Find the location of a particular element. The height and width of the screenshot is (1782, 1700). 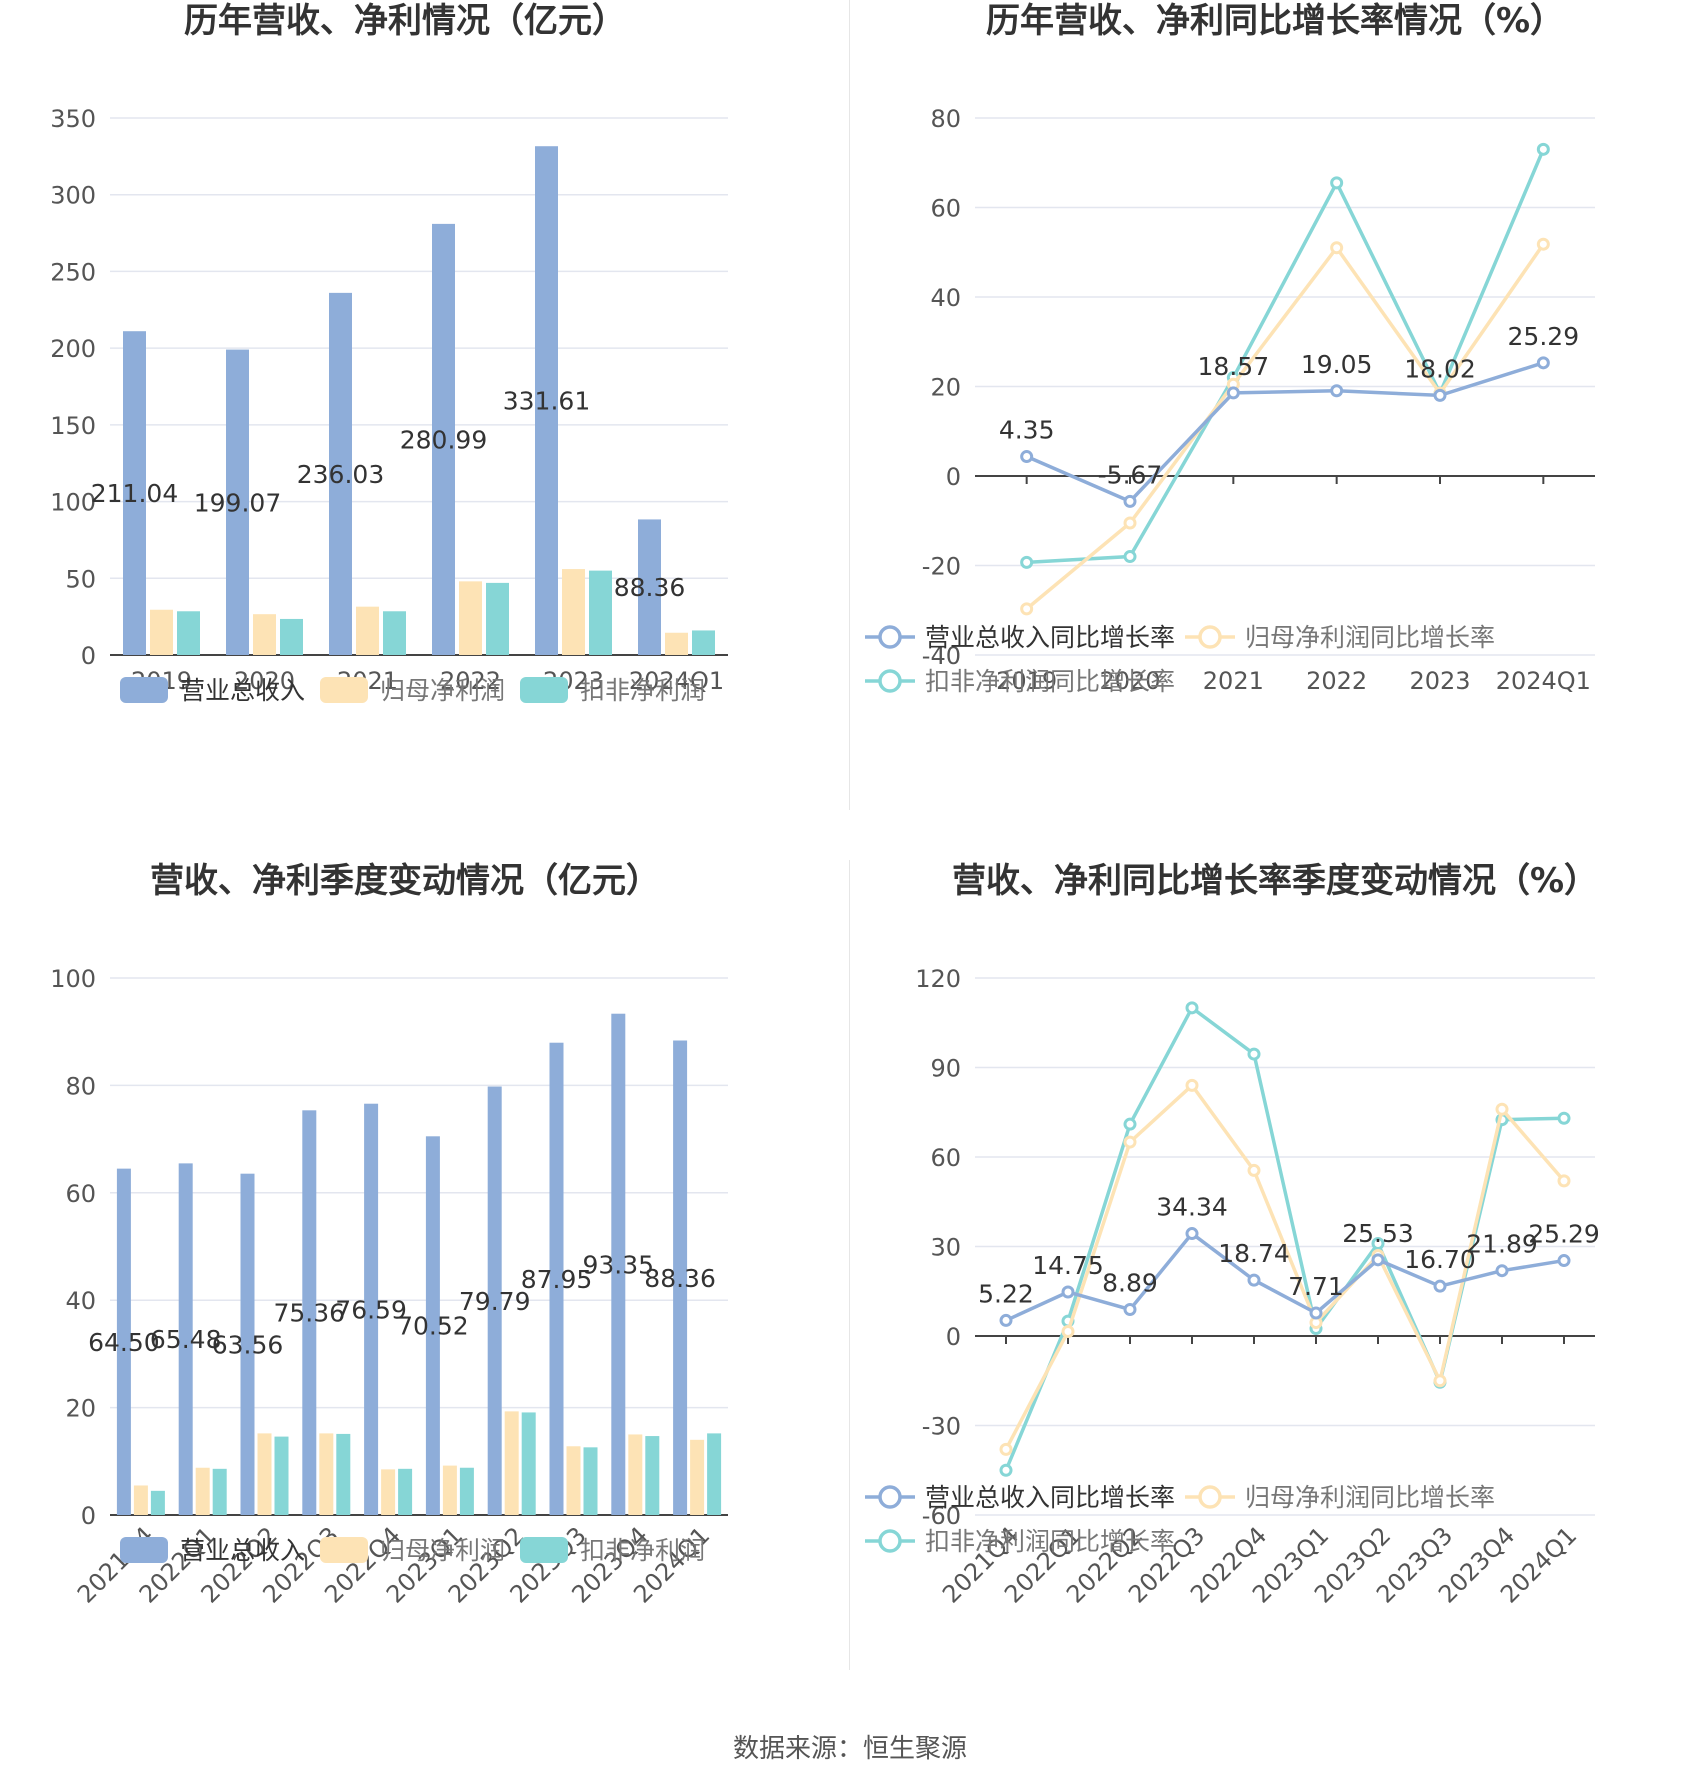

data-label: 199.07 is located at coordinates (237, 502).